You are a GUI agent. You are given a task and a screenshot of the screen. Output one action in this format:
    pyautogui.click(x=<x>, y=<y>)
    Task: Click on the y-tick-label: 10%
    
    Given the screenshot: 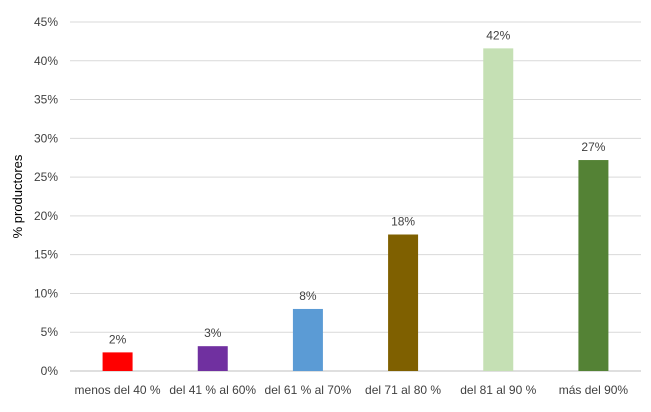 What is the action you would take?
    pyautogui.click(x=46, y=293)
    